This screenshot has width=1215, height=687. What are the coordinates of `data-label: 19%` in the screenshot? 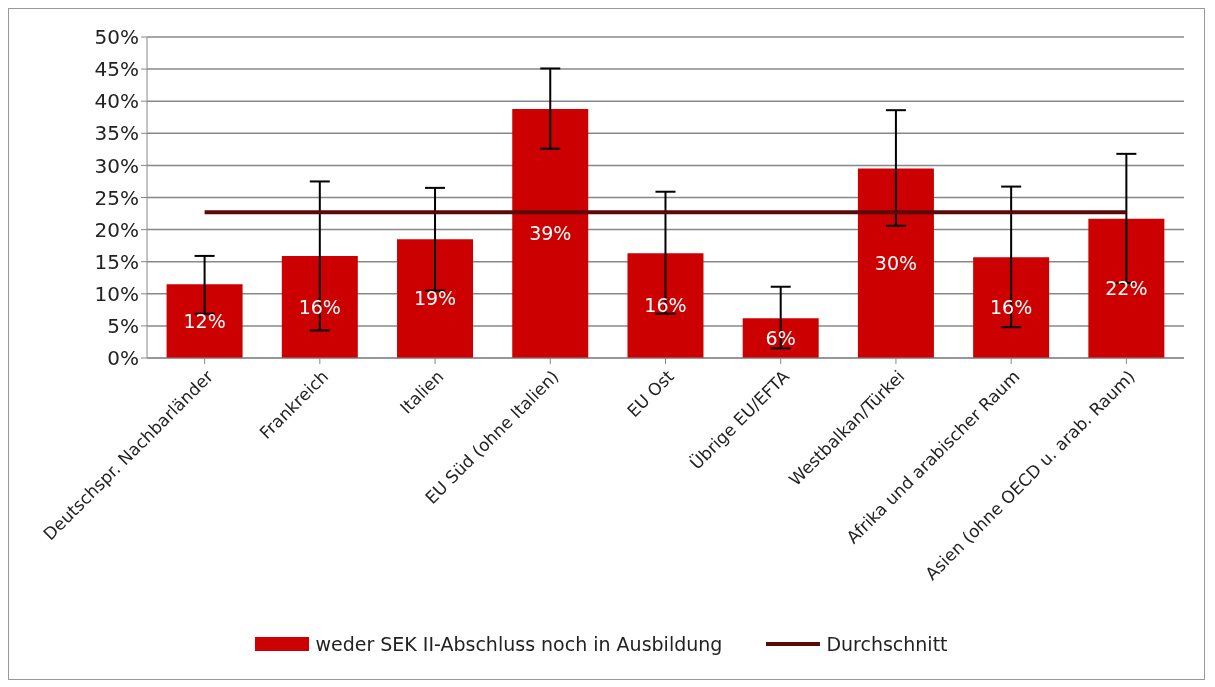 It's located at (435, 298).